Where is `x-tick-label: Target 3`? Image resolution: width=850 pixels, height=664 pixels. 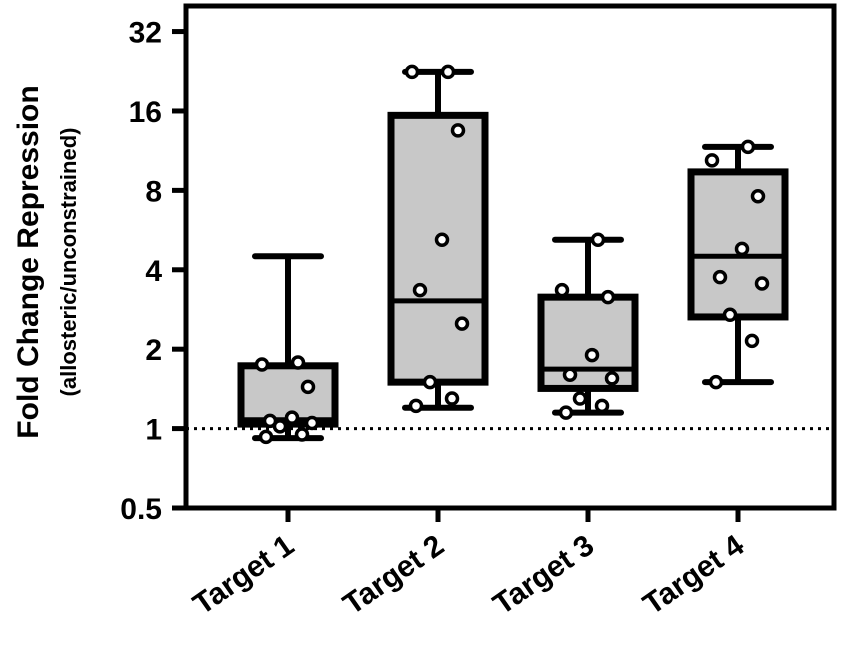 x-tick-label: Target 3 is located at coordinates (543, 575).